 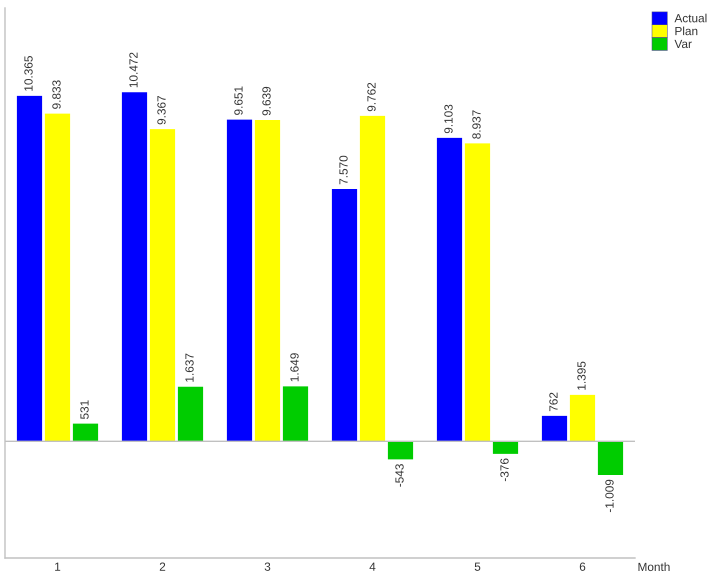 What do you see at coordinates (294, 367) in the screenshot?
I see `data-label: 1.649` at bounding box center [294, 367].